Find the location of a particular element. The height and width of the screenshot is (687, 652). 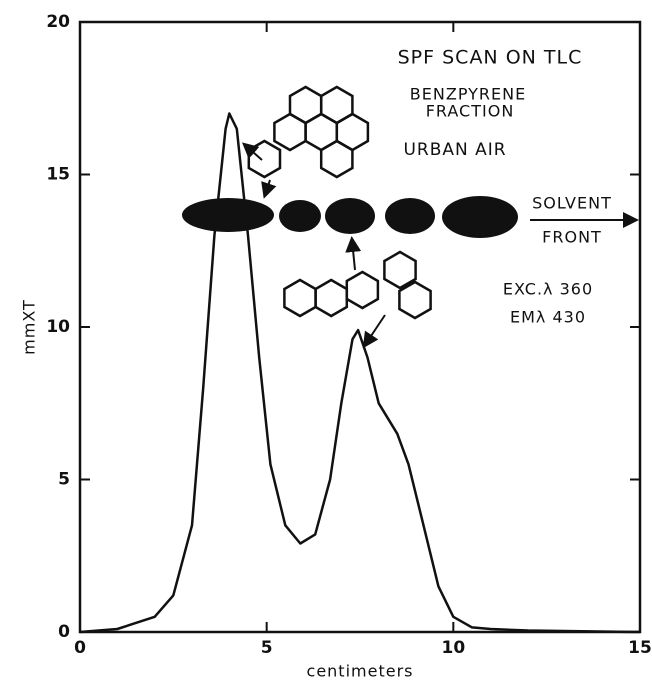

annotation: FRONT is located at coordinates (572, 237).